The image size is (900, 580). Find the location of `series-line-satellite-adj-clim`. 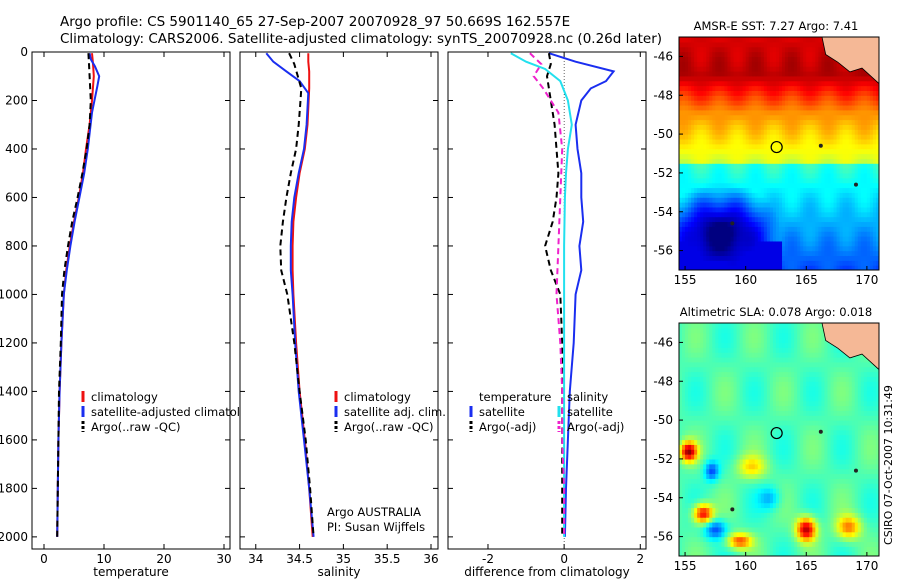

series-line-satellite-adj-clim is located at coordinates (290, 294).